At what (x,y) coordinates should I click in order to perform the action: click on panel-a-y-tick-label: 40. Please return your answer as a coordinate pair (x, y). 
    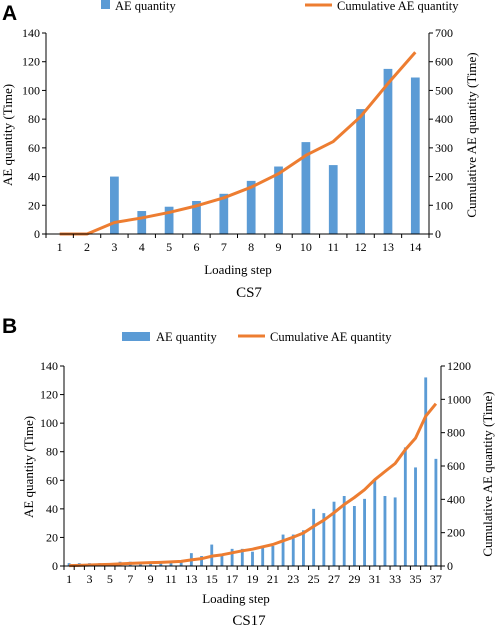
    Looking at the image, I should click on (34, 177).